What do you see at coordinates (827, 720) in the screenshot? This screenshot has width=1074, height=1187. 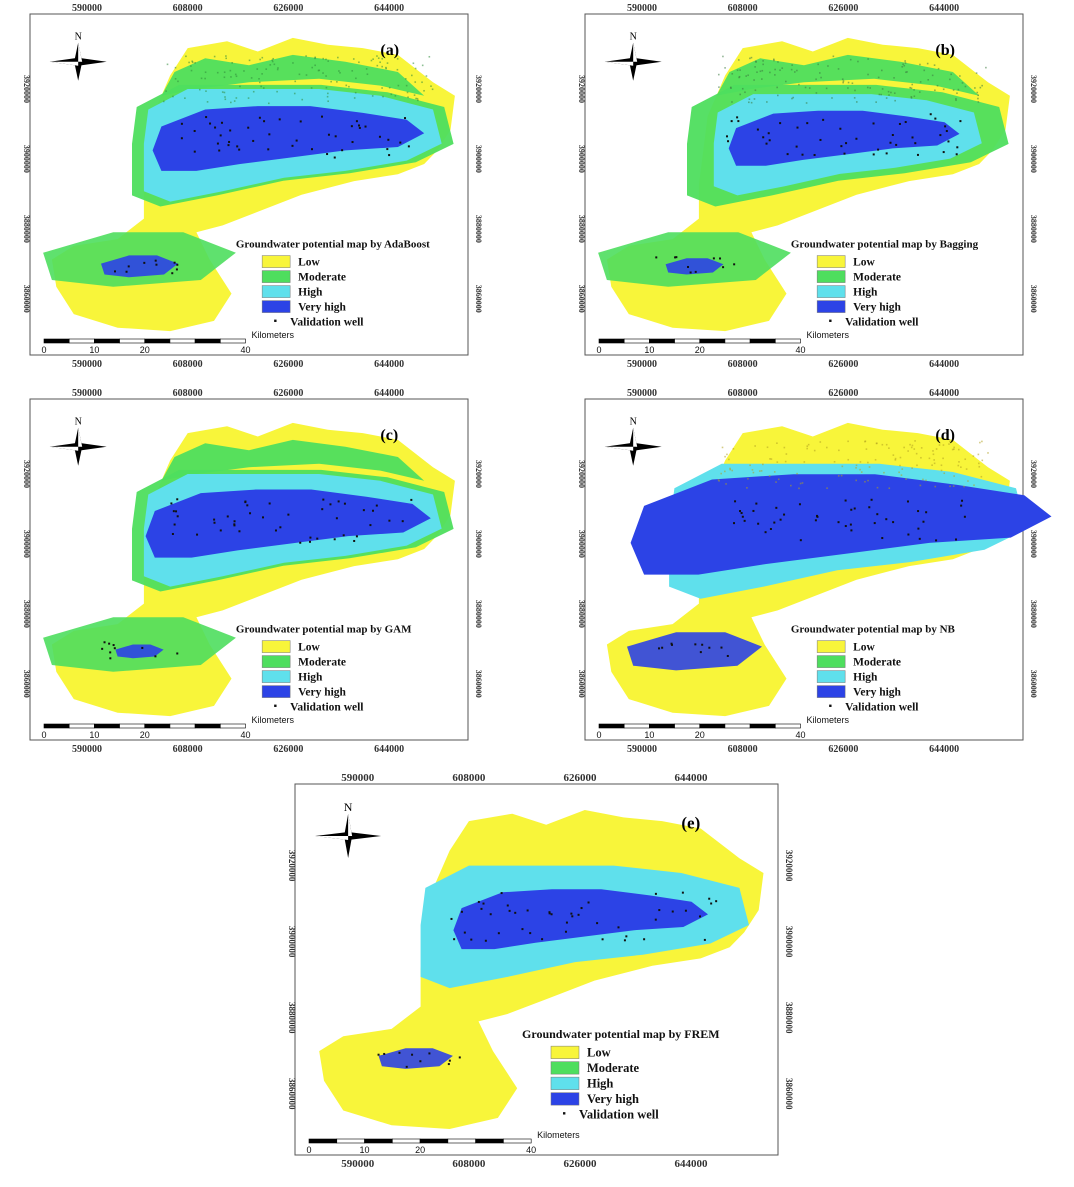 I see `scale-unit-label: Kilometers` at bounding box center [827, 720].